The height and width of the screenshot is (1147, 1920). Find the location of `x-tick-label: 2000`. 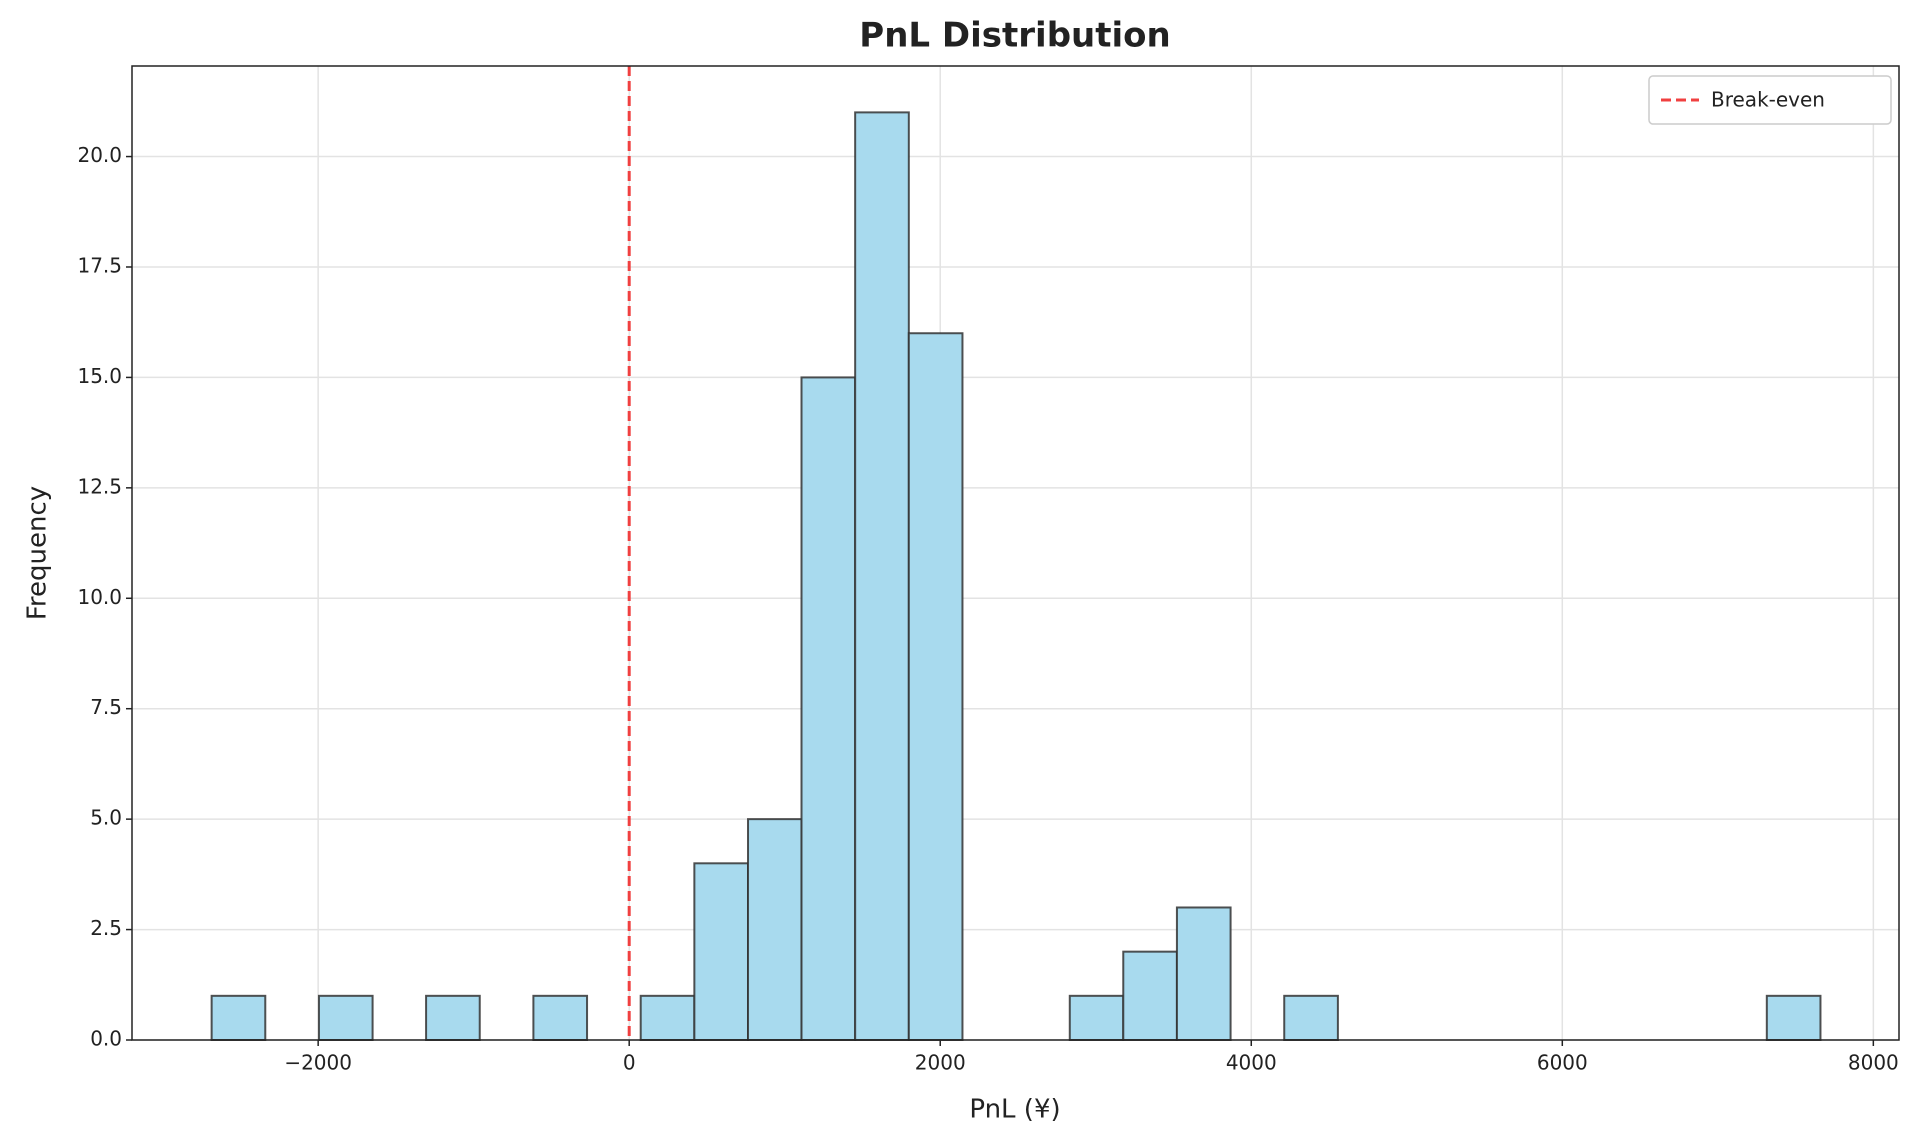

x-tick-label: 2000 is located at coordinates (940, 1063).